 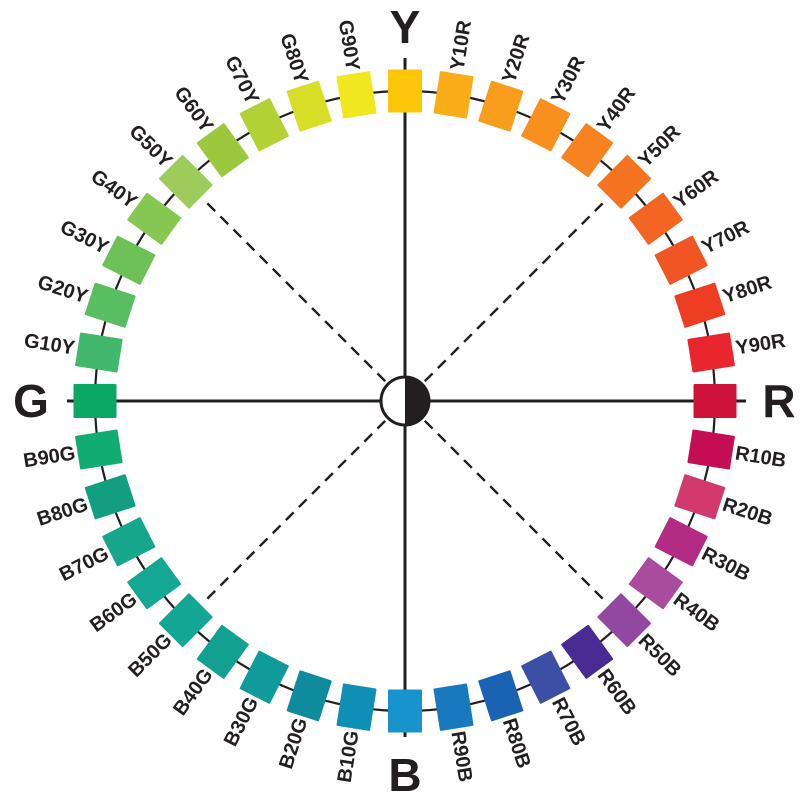 I want to click on label-Y: Y, so click(x=405, y=27).